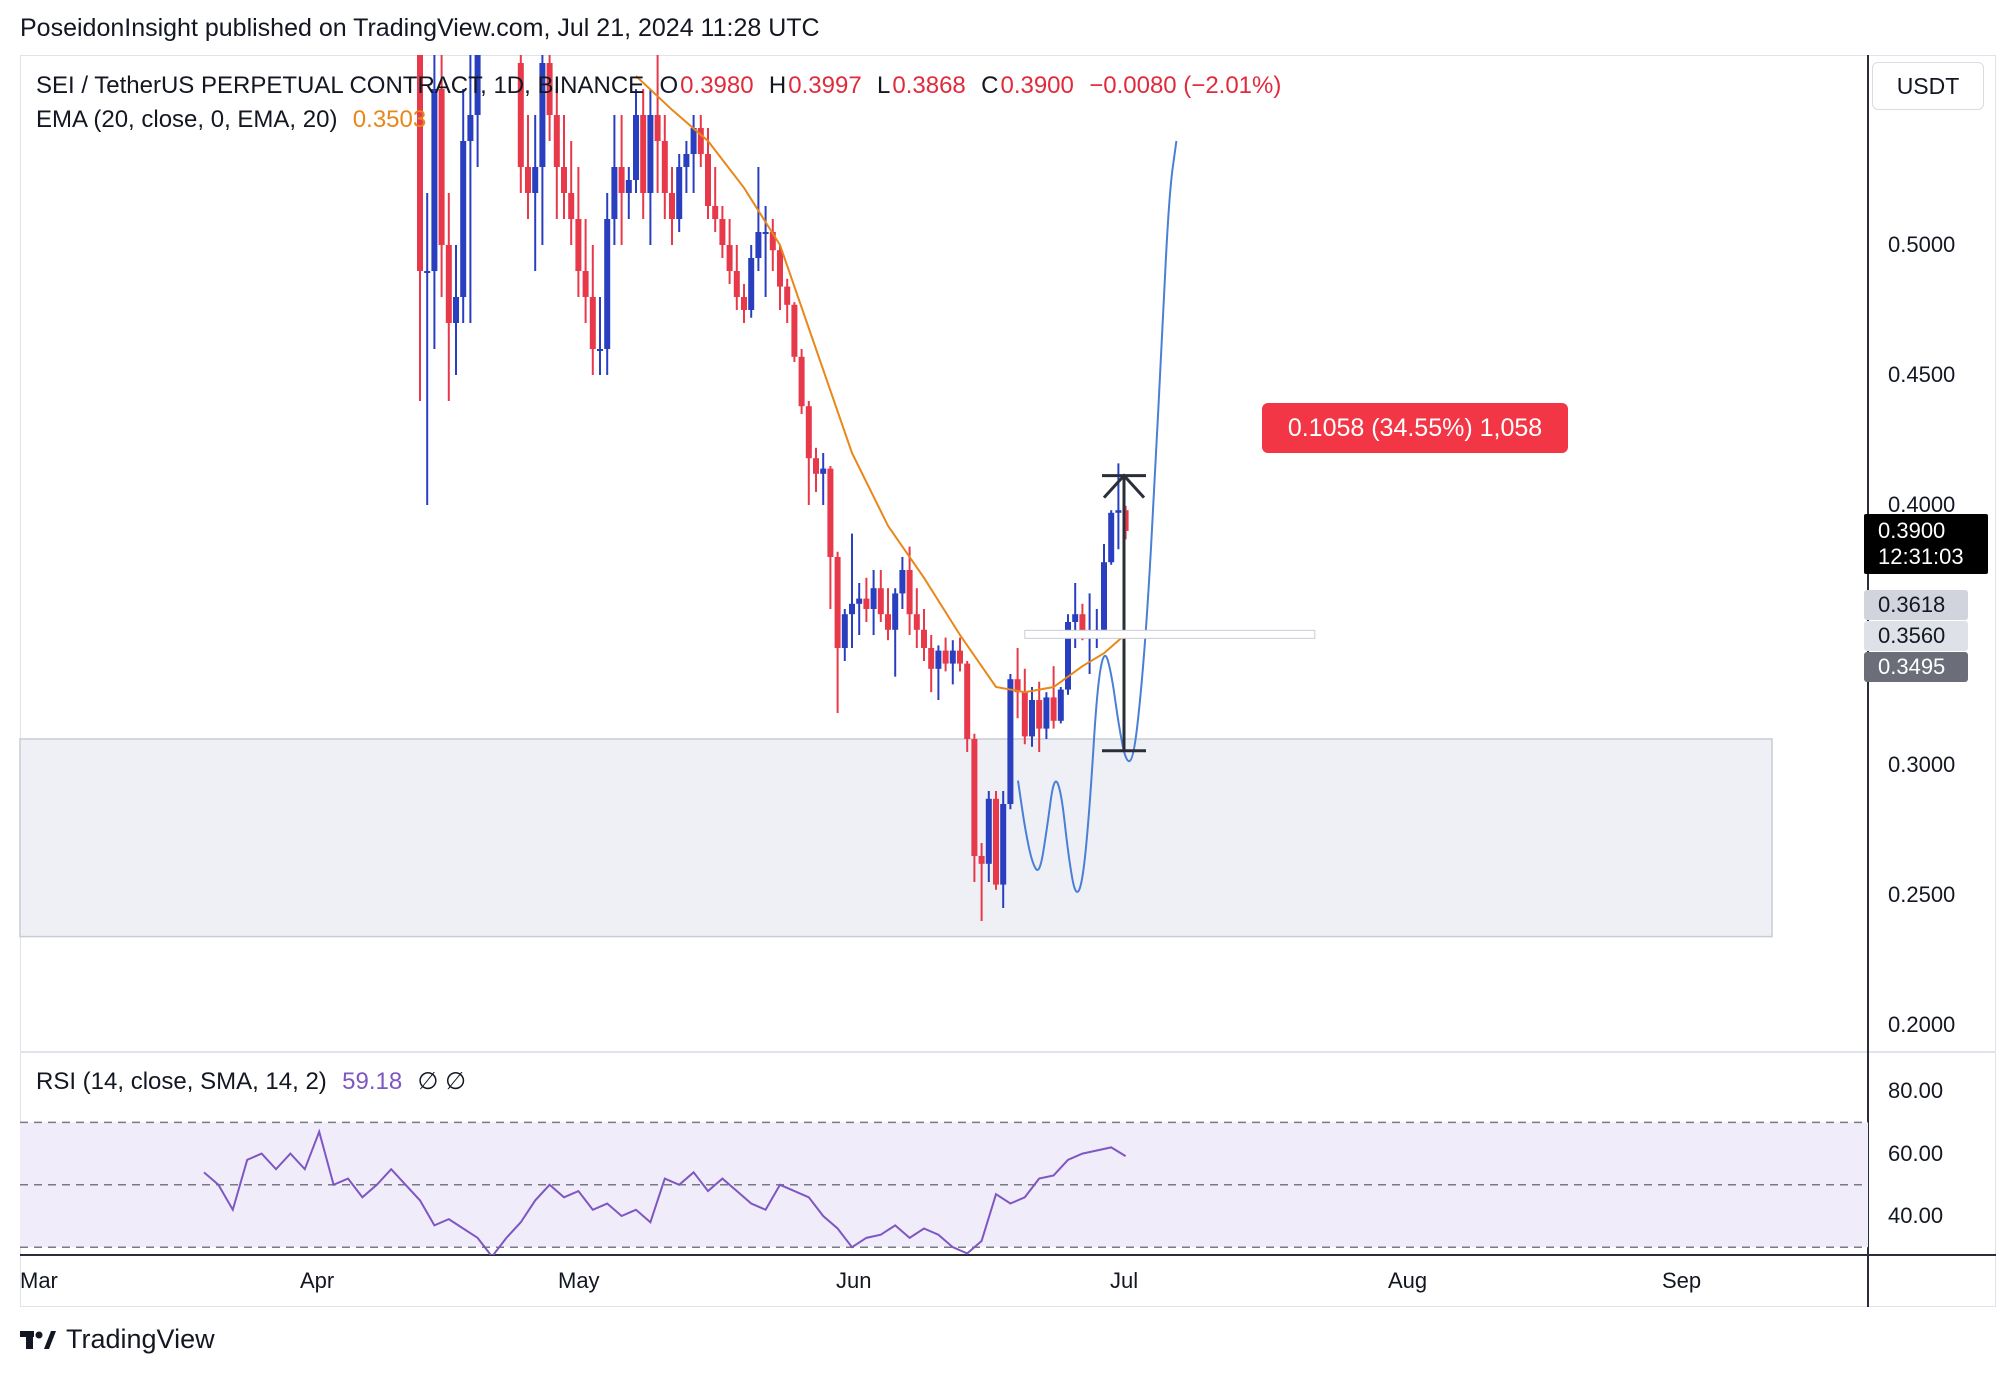 Image resolution: width=2012 pixels, height=1374 pixels. Describe the element at coordinates (669, 85) in the screenshot. I see `open-label: O` at that location.